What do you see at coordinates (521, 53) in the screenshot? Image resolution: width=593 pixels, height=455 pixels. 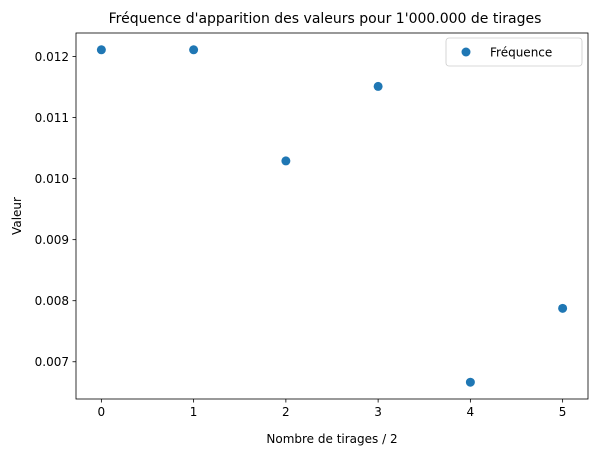 I see `legend-label: Fréquence` at bounding box center [521, 53].